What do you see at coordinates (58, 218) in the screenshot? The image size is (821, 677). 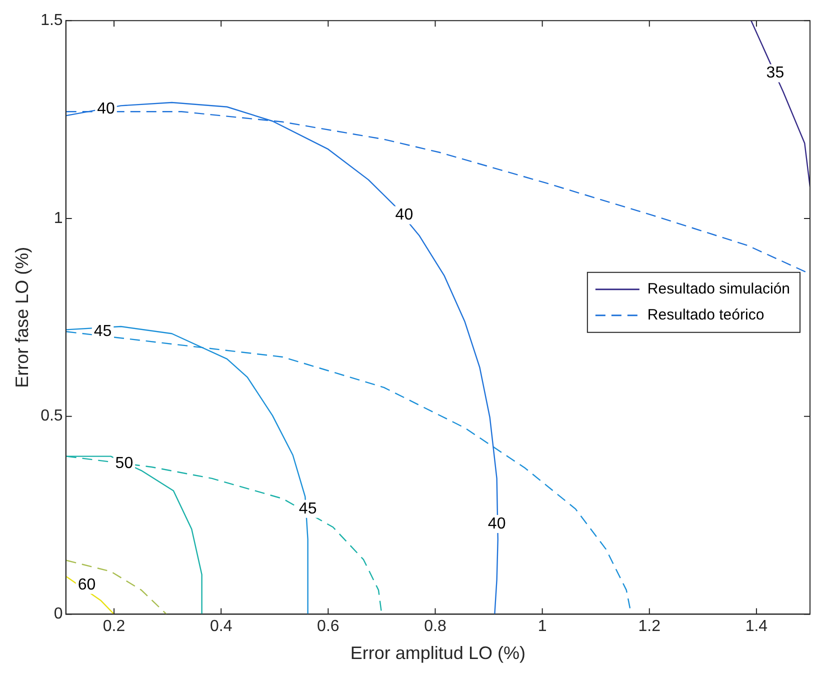 I see `y-tick-label: 1` at bounding box center [58, 218].